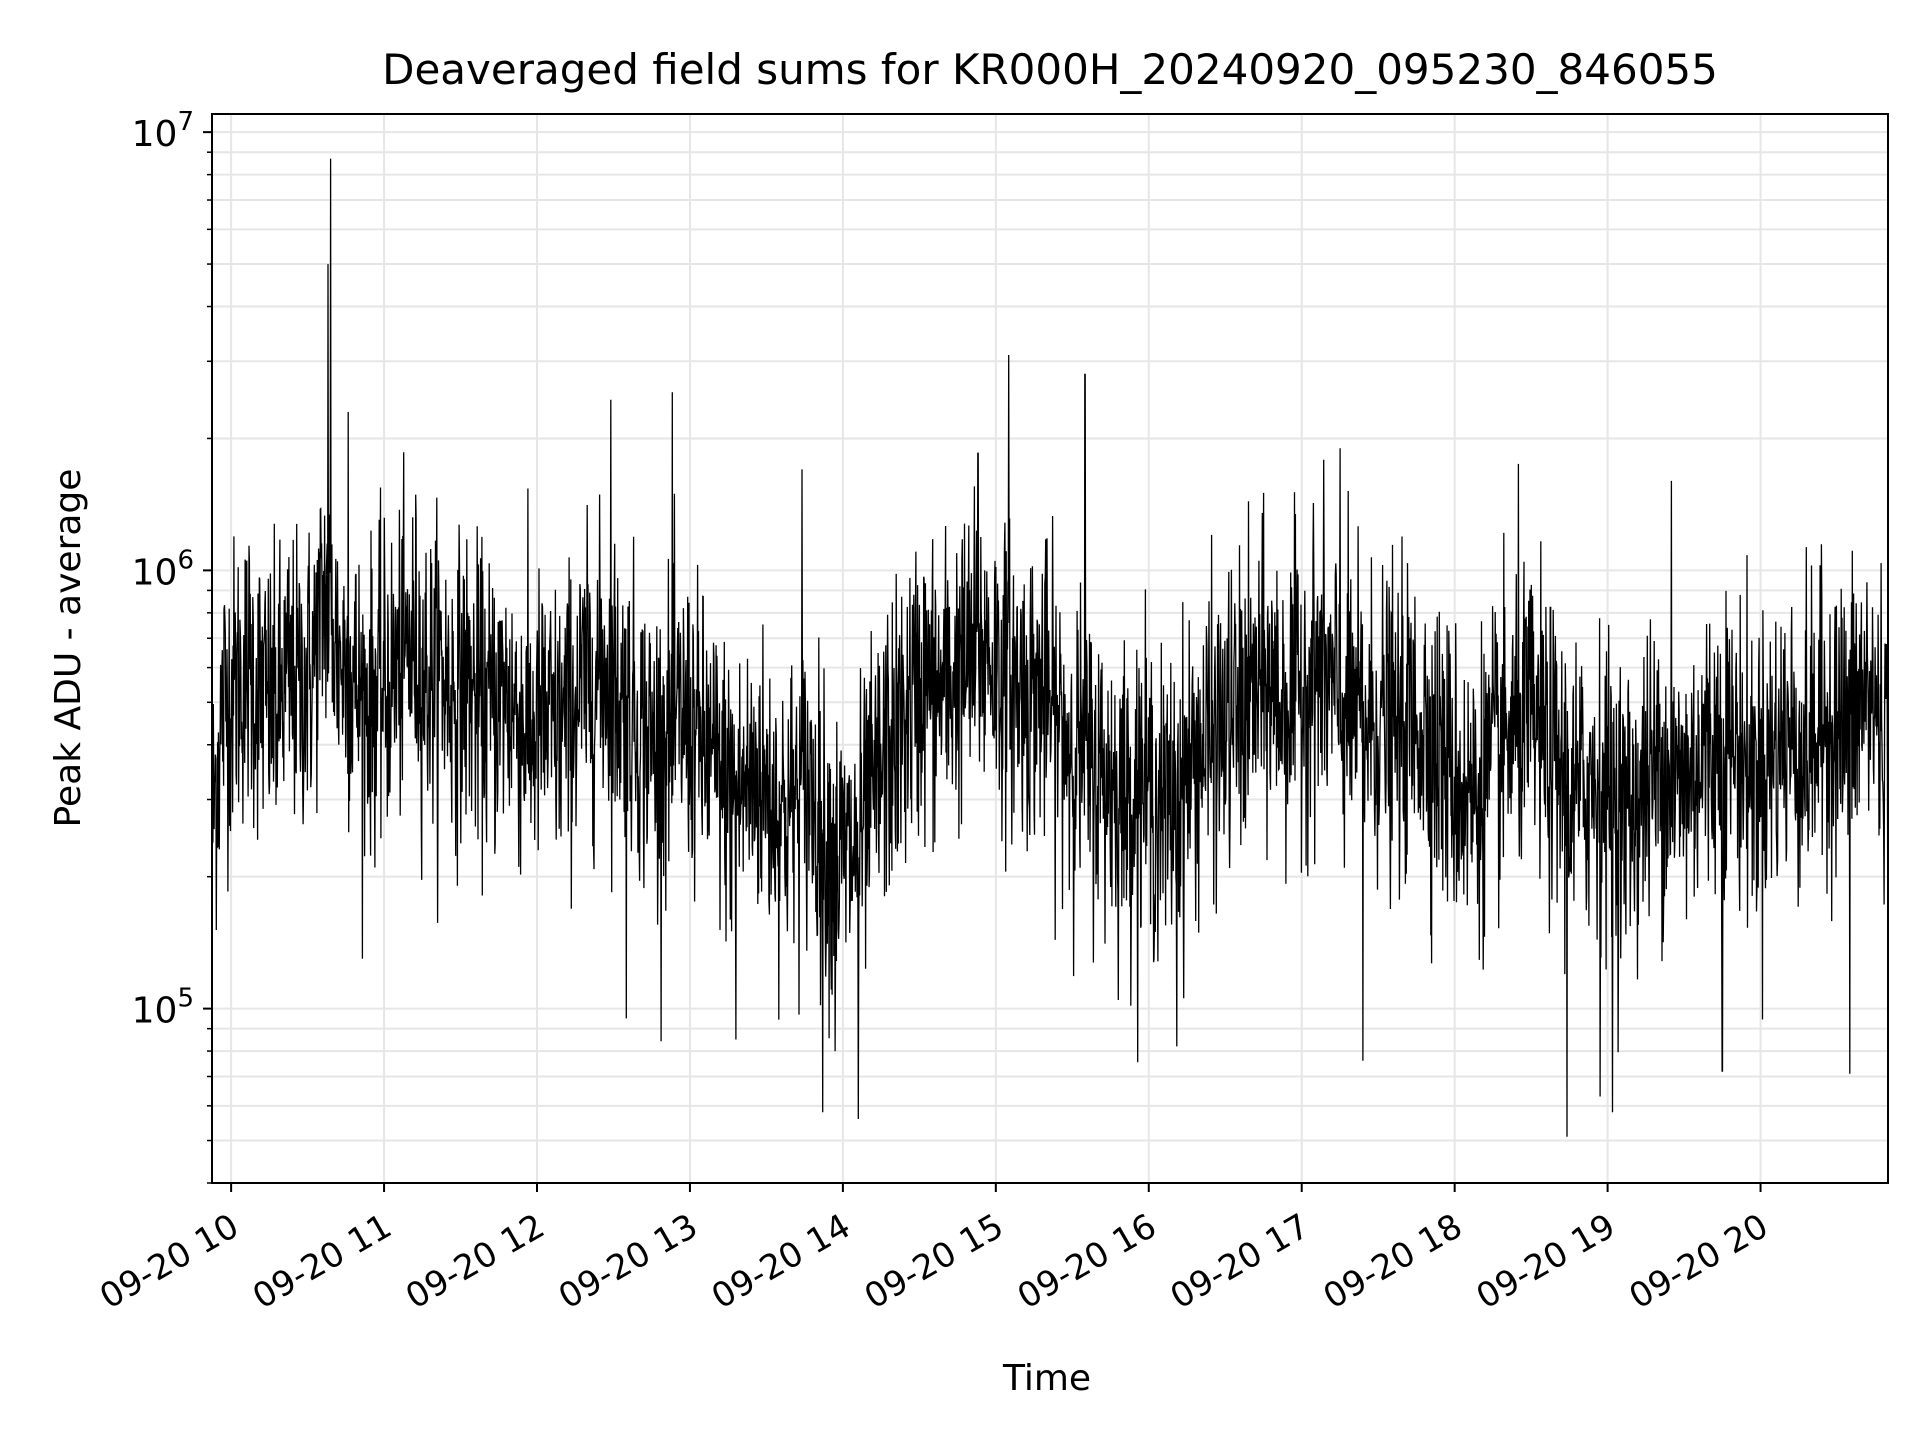 The image size is (1920, 1440). Describe the element at coordinates (163, 1008) in the screenshot. I see `y-tick-label: 10⁵` at that location.